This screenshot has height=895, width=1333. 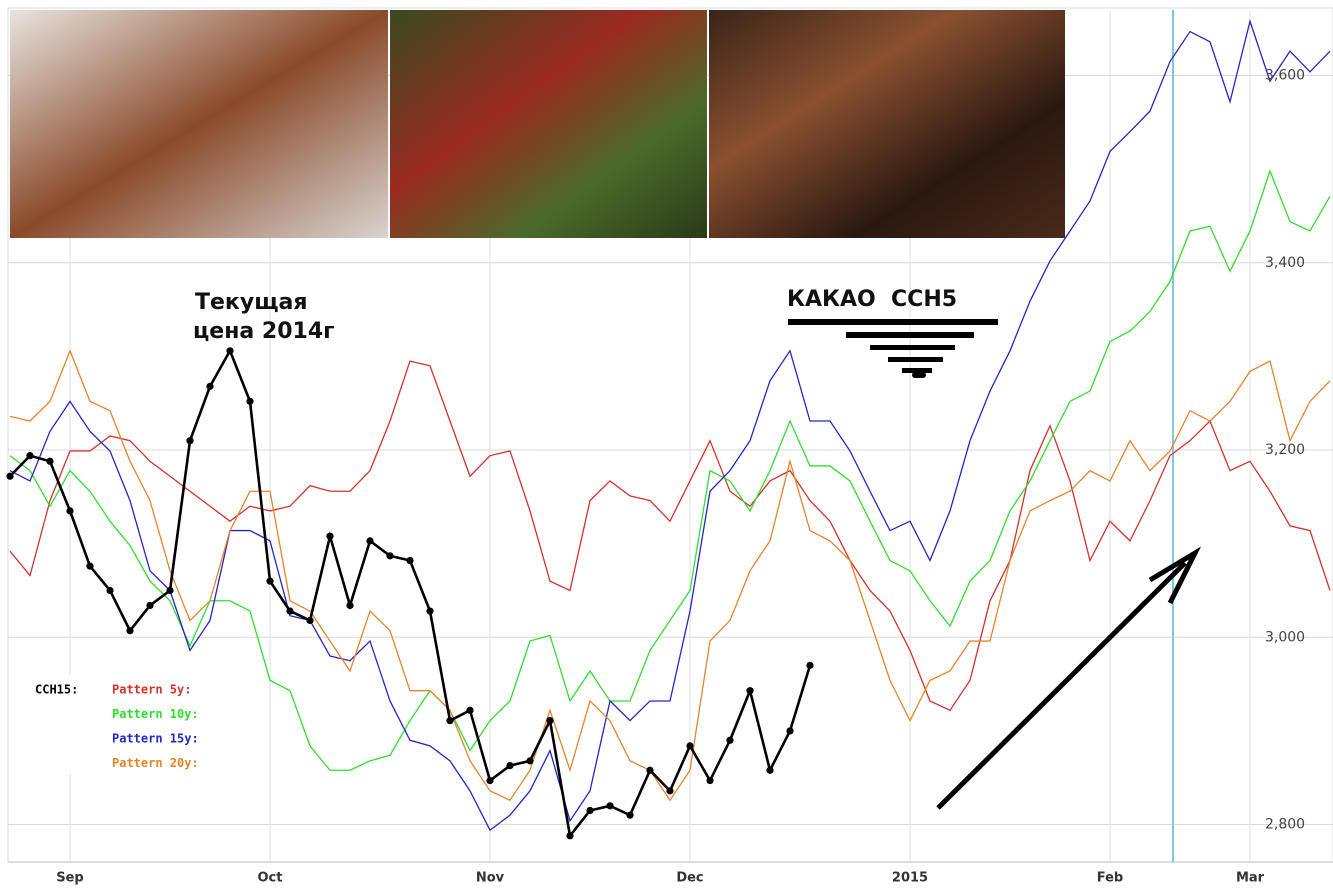 What do you see at coordinates (251, 302) in the screenshot?
I see `annotation: Текущая` at bounding box center [251, 302].